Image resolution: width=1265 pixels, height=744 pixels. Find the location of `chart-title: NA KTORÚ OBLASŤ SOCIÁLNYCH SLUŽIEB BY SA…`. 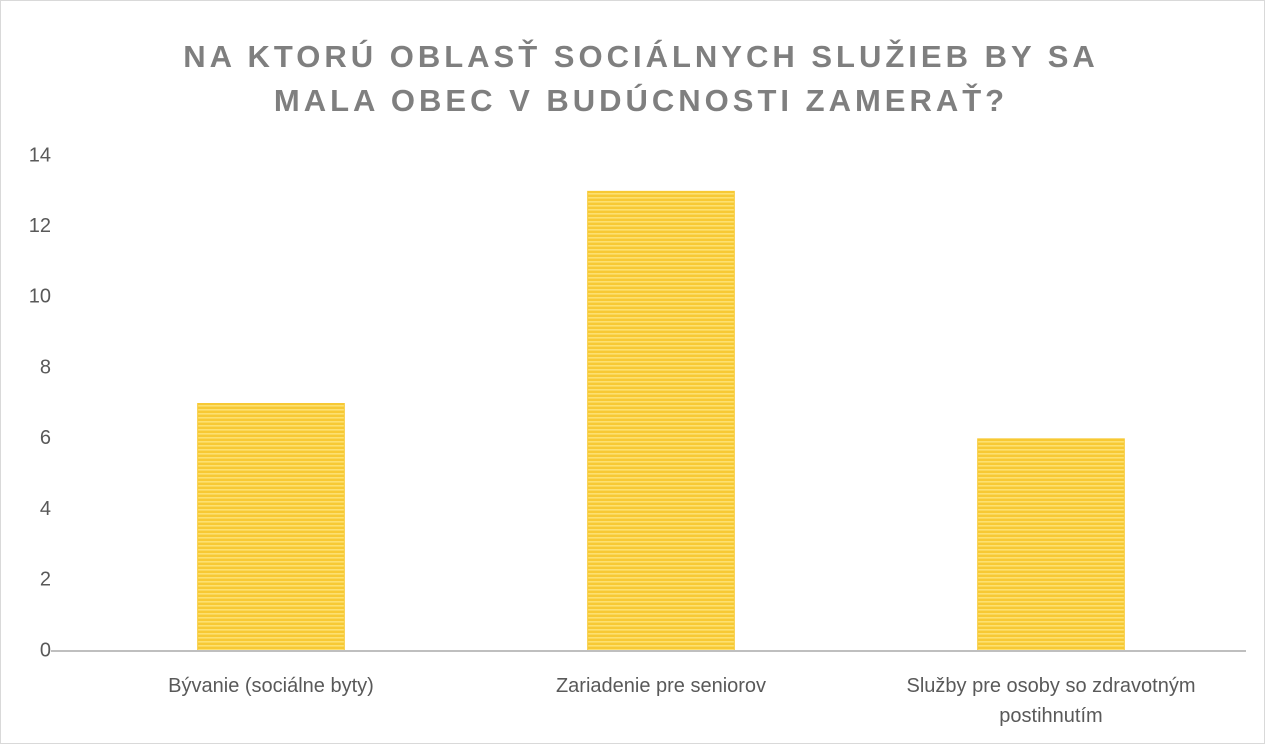

chart-title: NA KTORÚ OBLASŤ SOCIÁLNYCH SLUŽIEB BY SA… is located at coordinates (641, 78).